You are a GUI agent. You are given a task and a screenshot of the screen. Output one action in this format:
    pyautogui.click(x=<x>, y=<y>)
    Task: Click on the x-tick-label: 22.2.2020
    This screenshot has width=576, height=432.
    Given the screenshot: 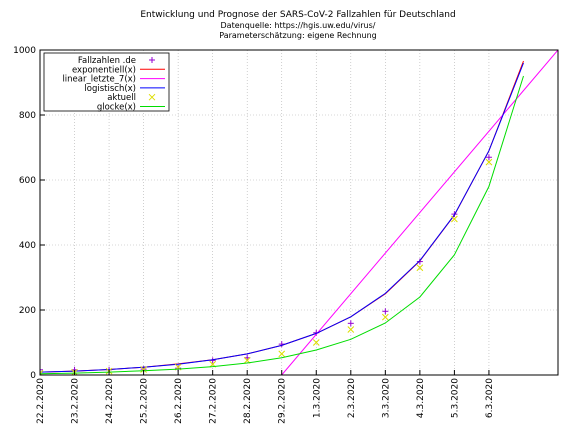 What is the action you would take?
    pyautogui.click(x=41, y=401)
    